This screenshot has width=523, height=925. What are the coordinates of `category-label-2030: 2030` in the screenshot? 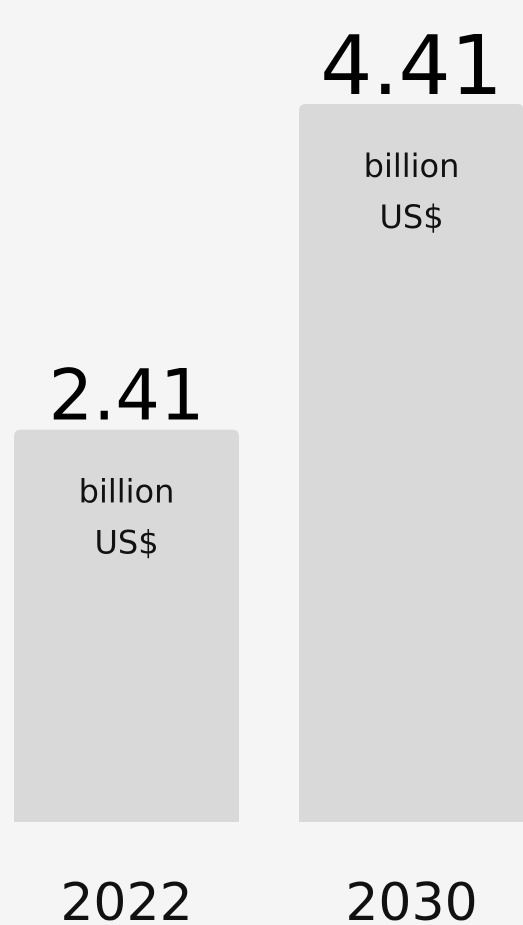 It's located at (411, 899).